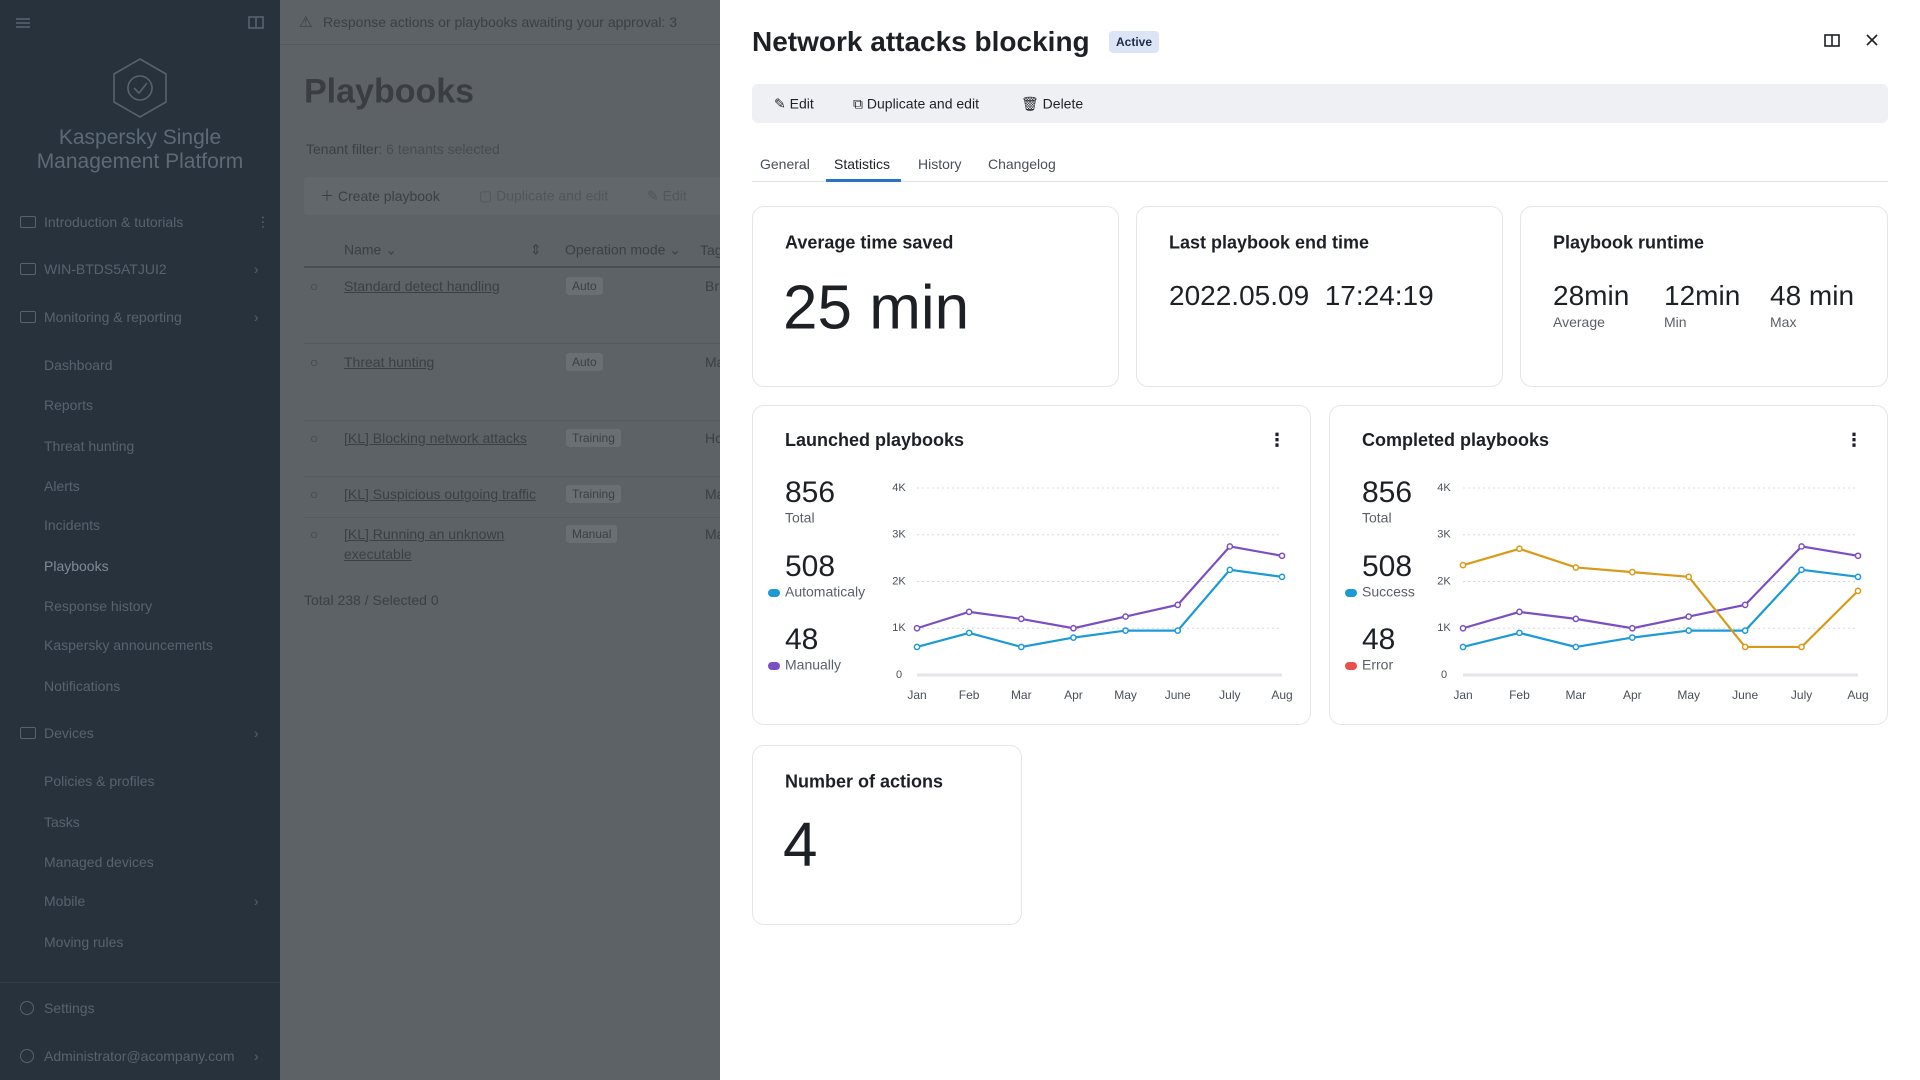  I want to click on tab: Changelog, so click(1022, 164).